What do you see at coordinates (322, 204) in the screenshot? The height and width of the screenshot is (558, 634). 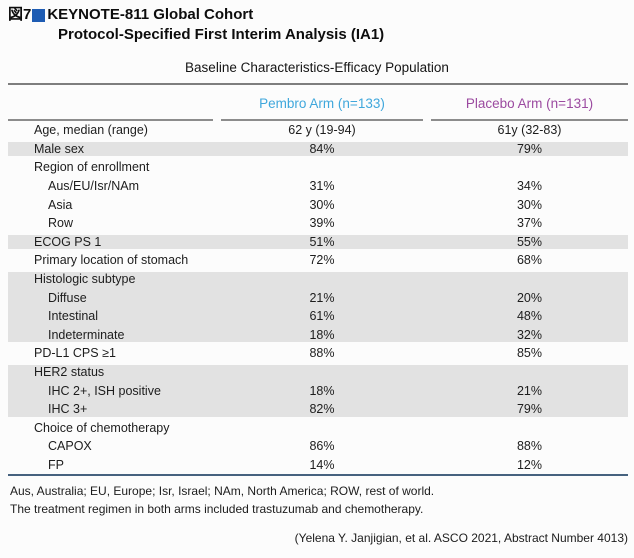 I see `pembro-value: 30%` at bounding box center [322, 204].